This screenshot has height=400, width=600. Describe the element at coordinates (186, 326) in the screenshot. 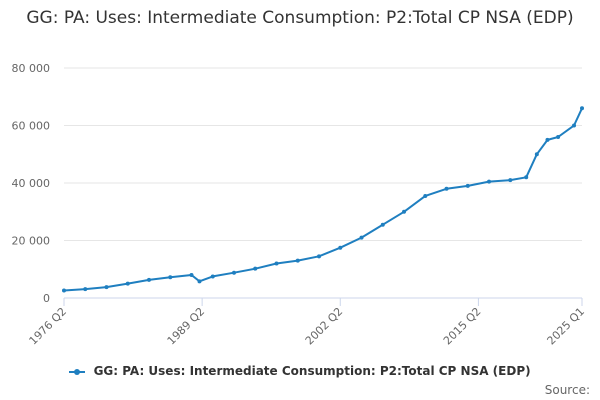

I see `x-tick-label: 1989 Q2` at that location.